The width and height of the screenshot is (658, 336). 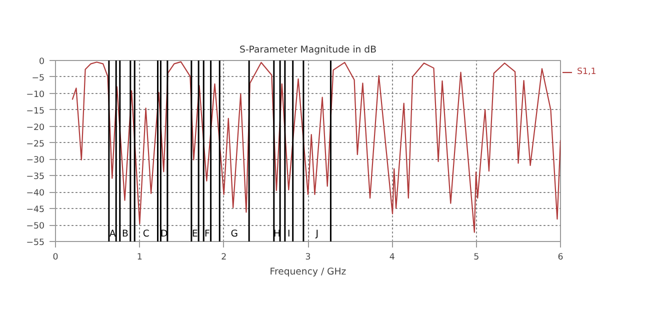 What do you see at coordinates (35, 177) in the screenshot?
I see `y-tick-label: −35` at bounding box center [35, 177].